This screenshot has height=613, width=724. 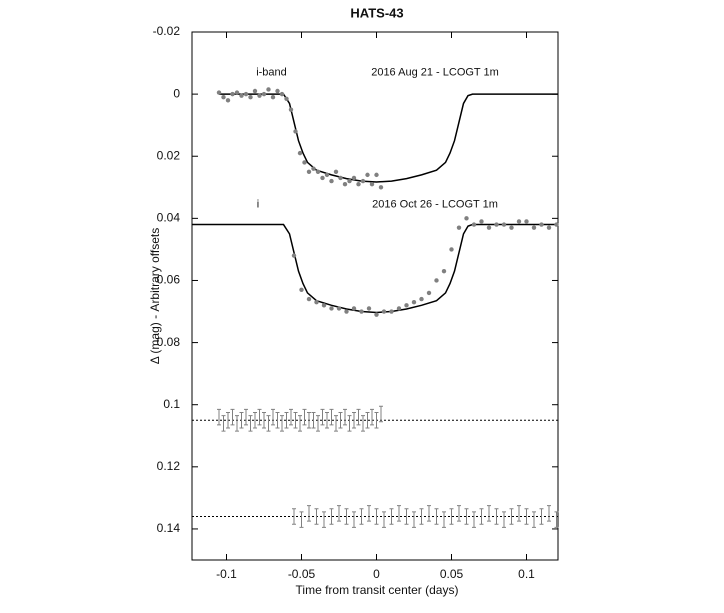 I want to click on annotation: 2016 Oct 26 - LCOGT 1m, so click(x=435, y=204).